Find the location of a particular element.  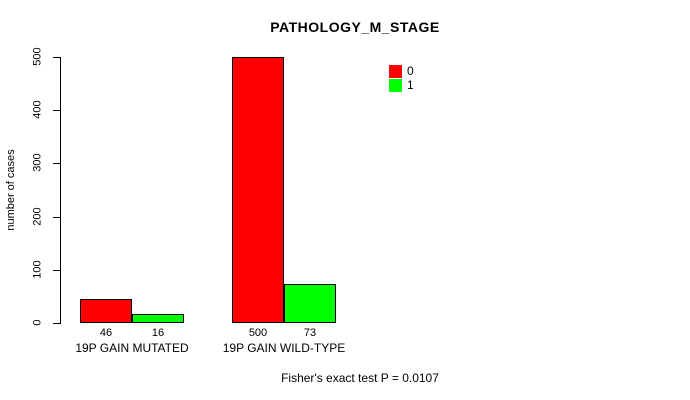

bar-value-label: 73 is located at coordinates (310, 333).